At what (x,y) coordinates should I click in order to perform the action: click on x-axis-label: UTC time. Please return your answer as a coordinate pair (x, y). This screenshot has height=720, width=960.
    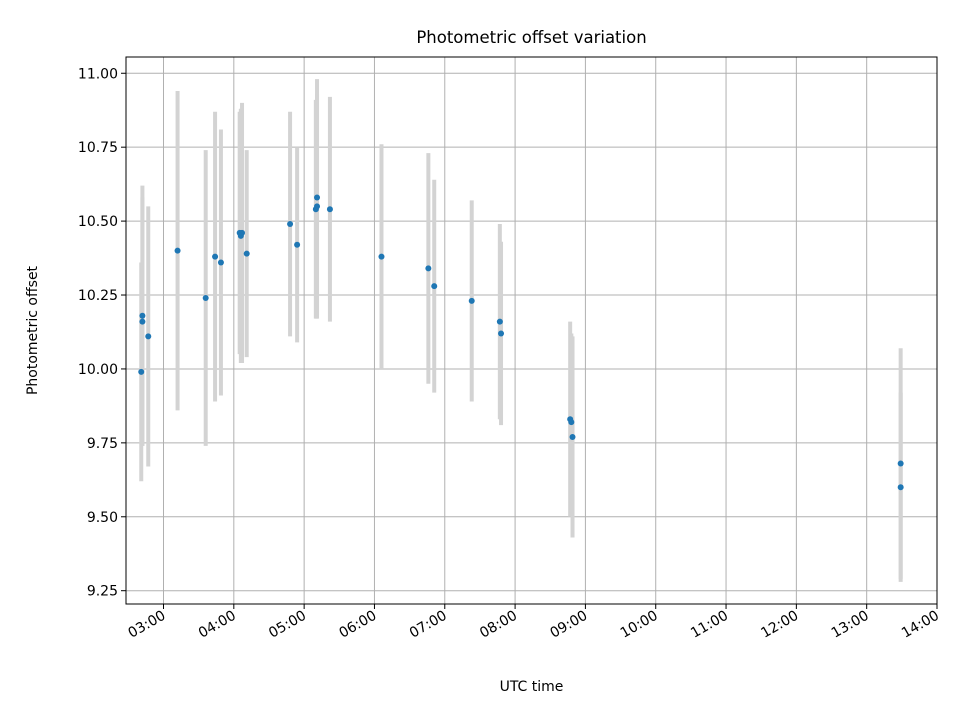
    Looking at the image, I should click on (532, 687).